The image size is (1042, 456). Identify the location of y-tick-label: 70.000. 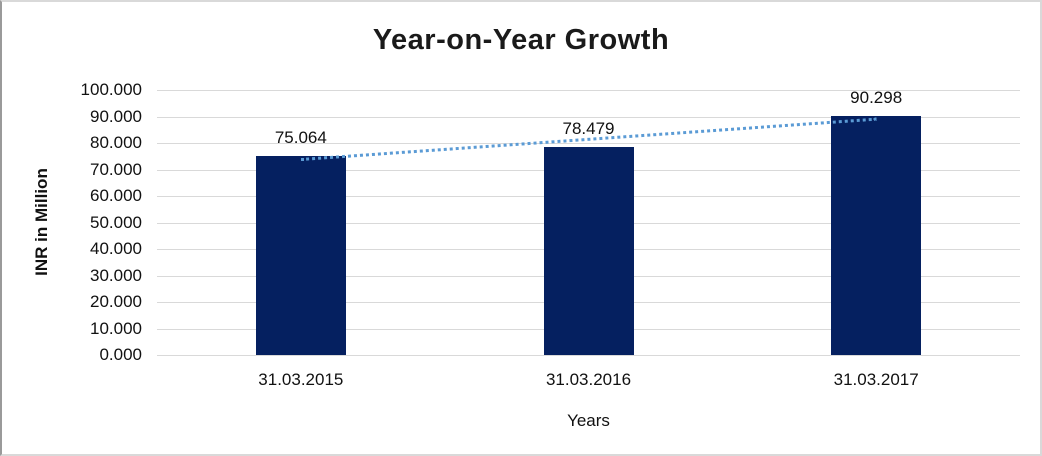
(116, 169).